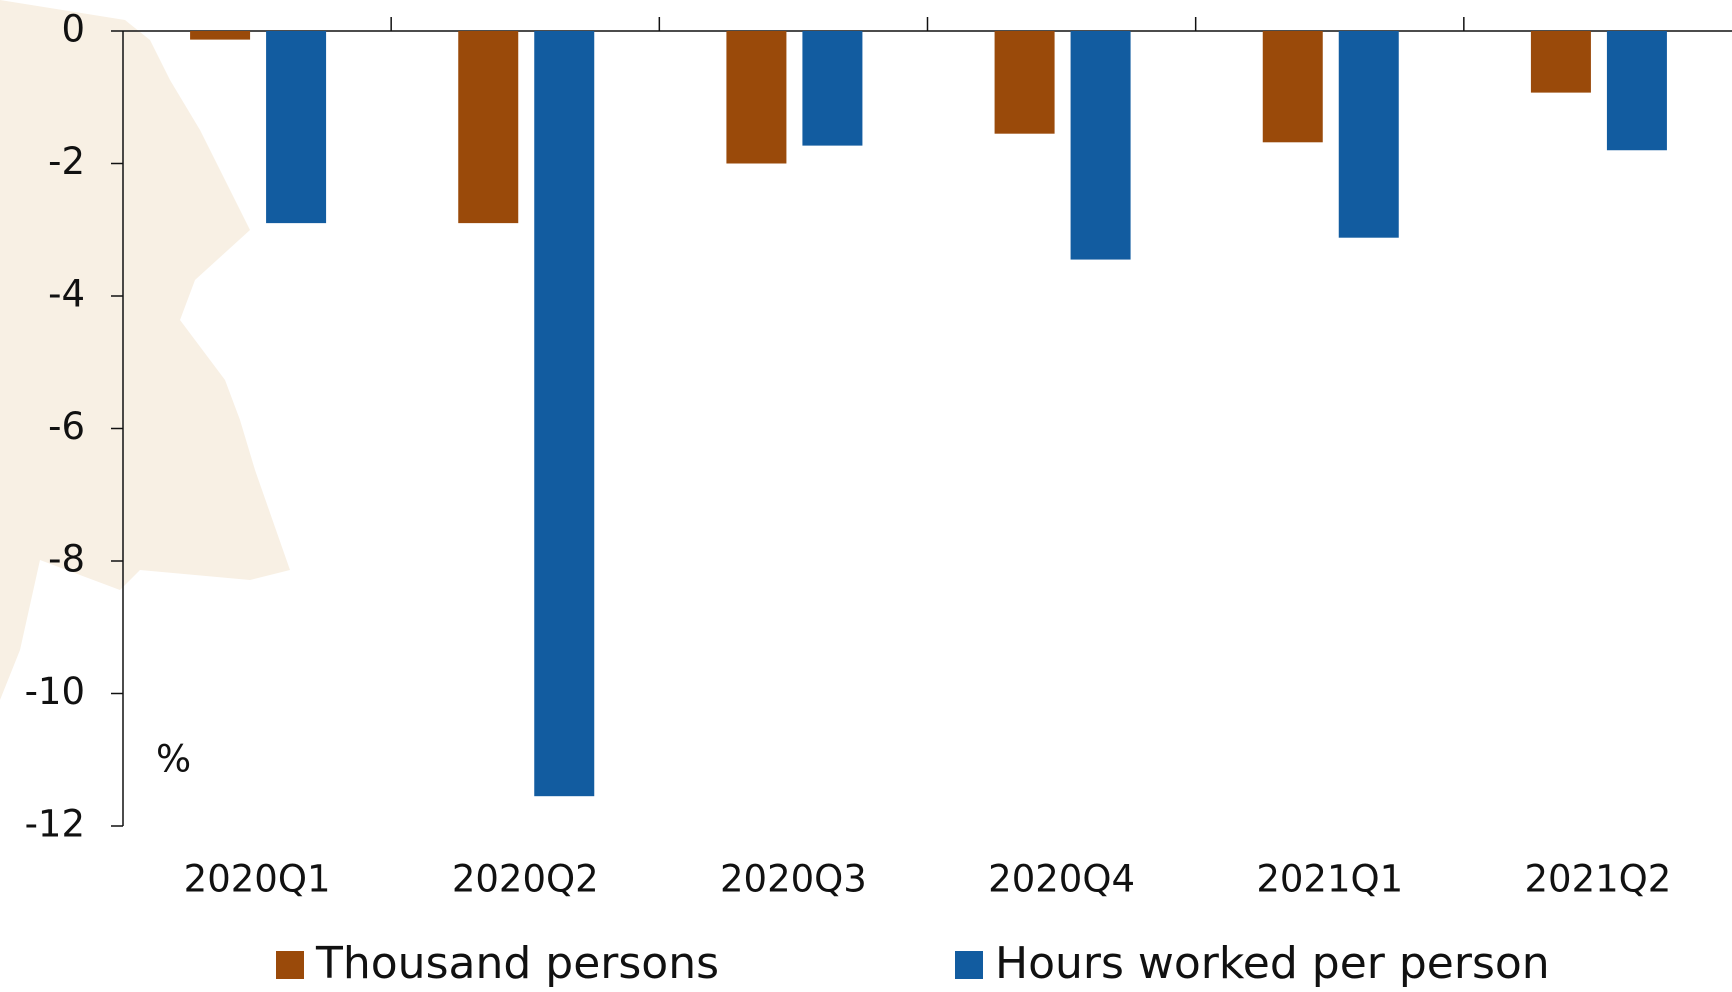  What do you see at coordinates (1598, 879) in the screenshot?
I see `x-tick-label: 2021Q2` at bounding box center [1598, 879].